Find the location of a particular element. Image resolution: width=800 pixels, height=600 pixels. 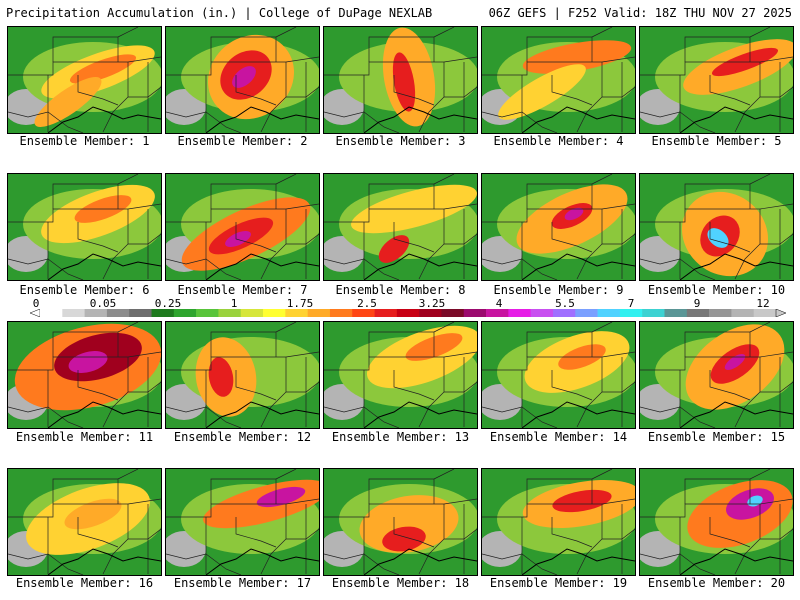

colorbar-tick-label: 2.5 is located at coordinates (367, 303).